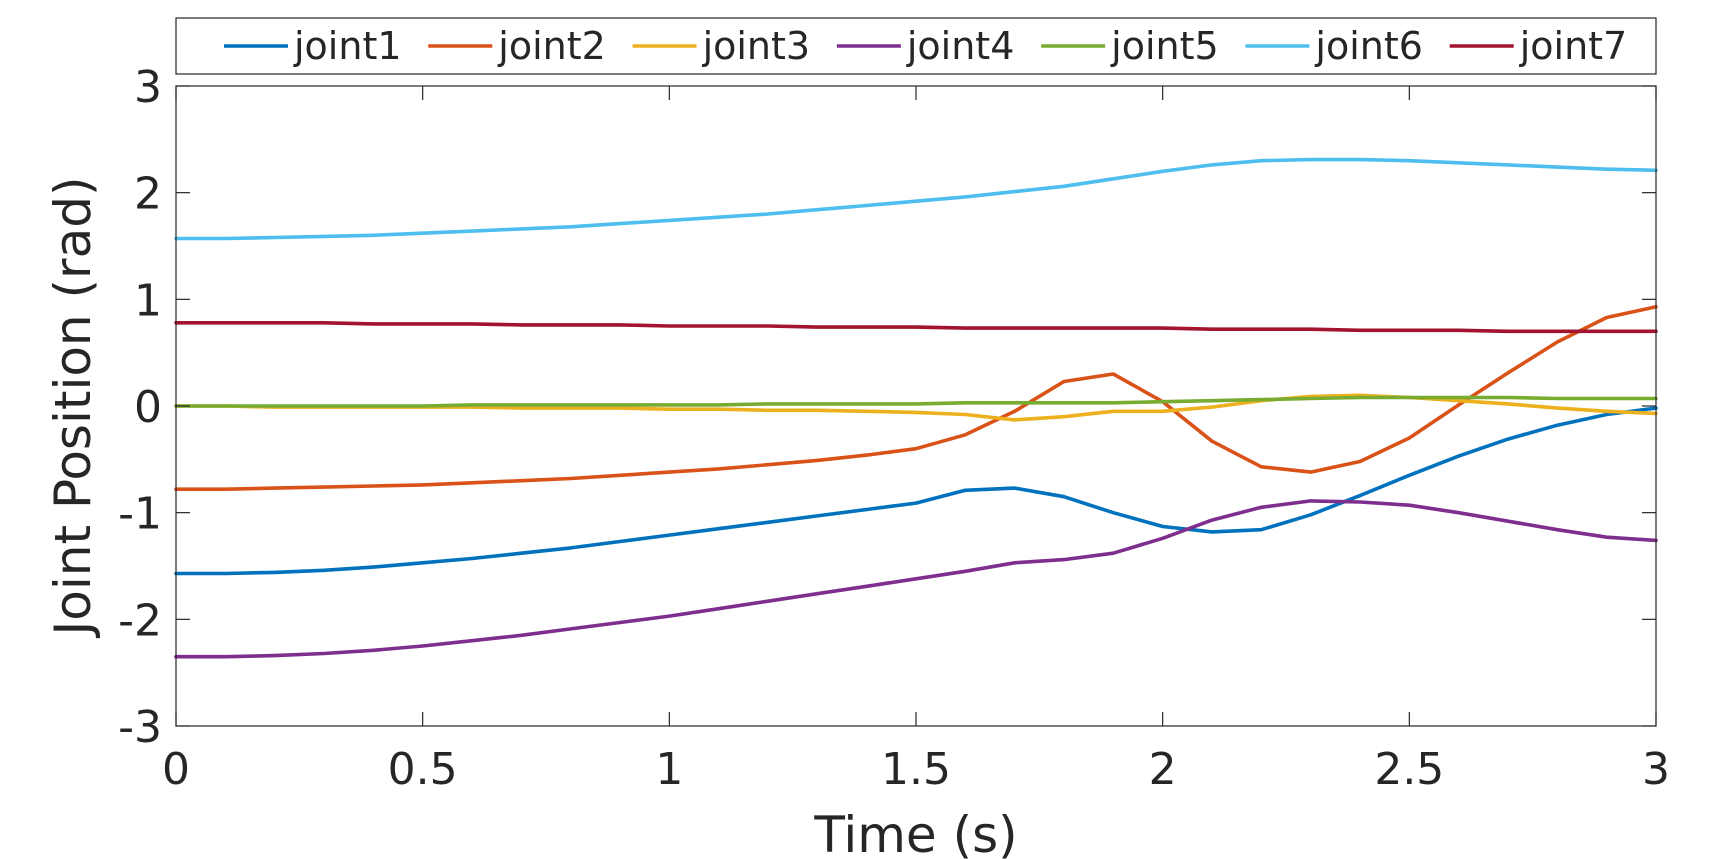 The height and width of the screenshot is (859, 1734). What do you see at coordinates (176, 769) in the screenshot?
I see `x-tick-label: 0` at bounding box center [176, 769].